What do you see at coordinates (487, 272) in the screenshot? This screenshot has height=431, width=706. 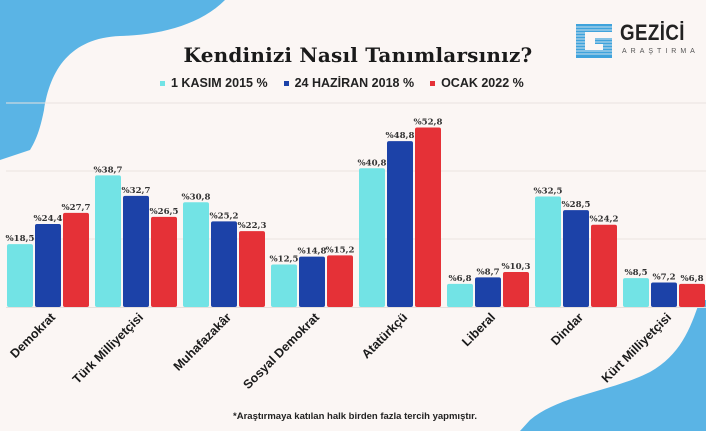 I see `data-label: %8,7` at bounding box center [487, 272].